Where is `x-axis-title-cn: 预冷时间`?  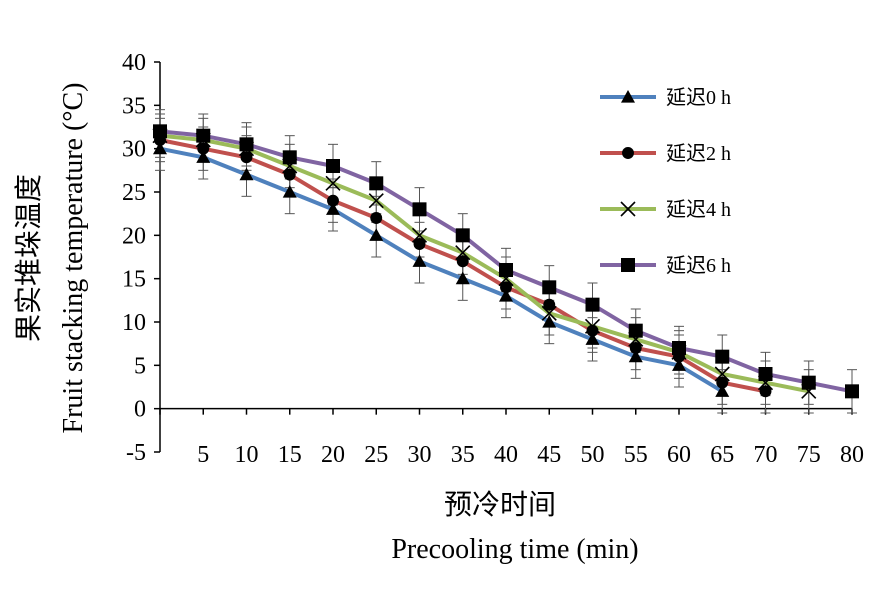 x-axis-title-cn: 预冷时间 is located at coordinates (500, 505).